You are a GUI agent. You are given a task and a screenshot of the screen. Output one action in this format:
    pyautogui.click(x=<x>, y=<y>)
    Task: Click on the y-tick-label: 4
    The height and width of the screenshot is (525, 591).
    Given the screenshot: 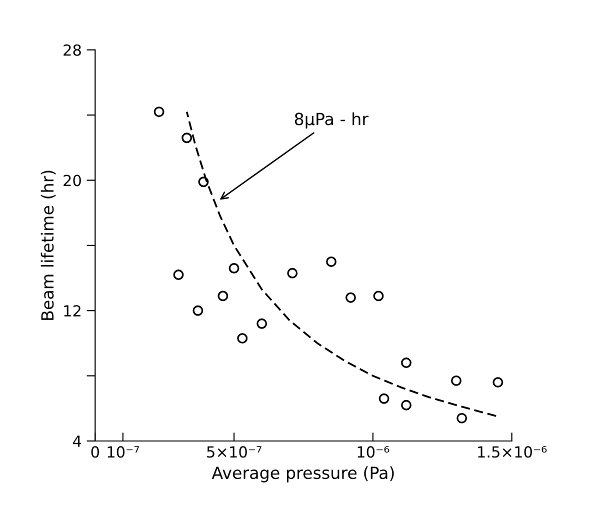 What is the action you would take?
    pyautogui.click(x=77, y=441)
    